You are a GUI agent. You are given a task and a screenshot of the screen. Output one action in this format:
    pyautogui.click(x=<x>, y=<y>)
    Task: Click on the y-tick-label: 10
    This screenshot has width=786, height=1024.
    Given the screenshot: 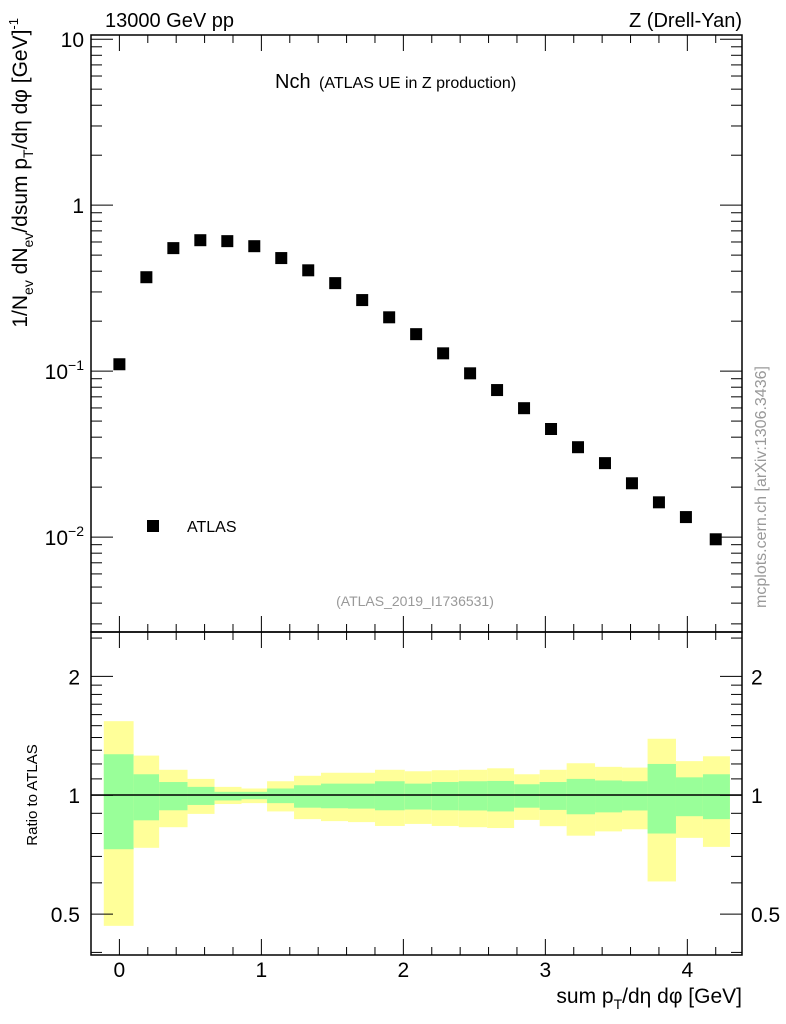 What is the action you would take?
    pyautogui.click(x=72, y=40)
    